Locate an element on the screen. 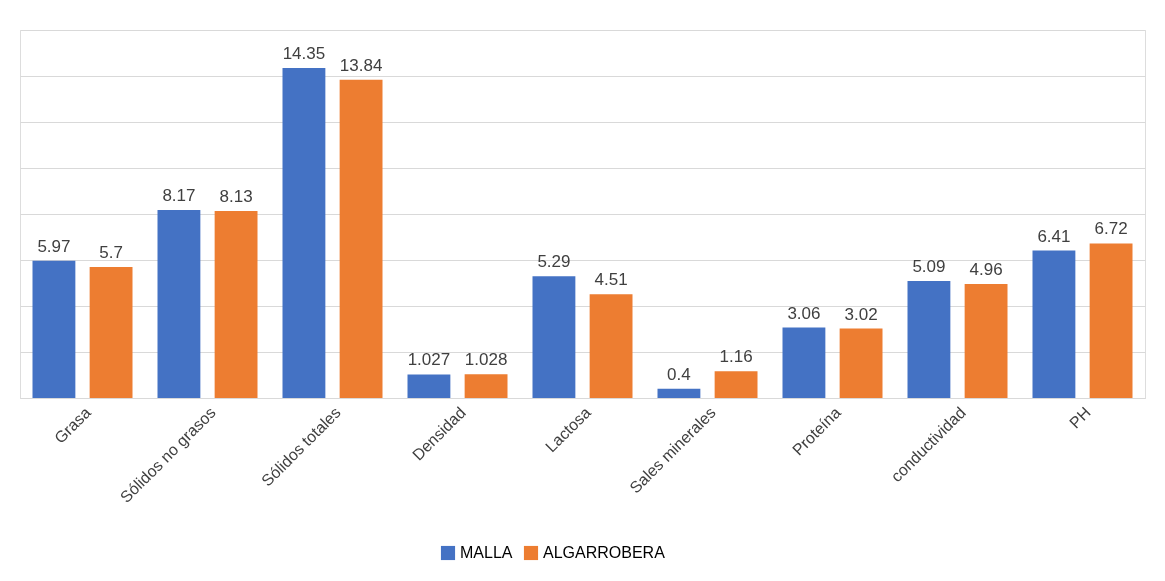  data-label: 3.02 is located at coordinates (861, 314).